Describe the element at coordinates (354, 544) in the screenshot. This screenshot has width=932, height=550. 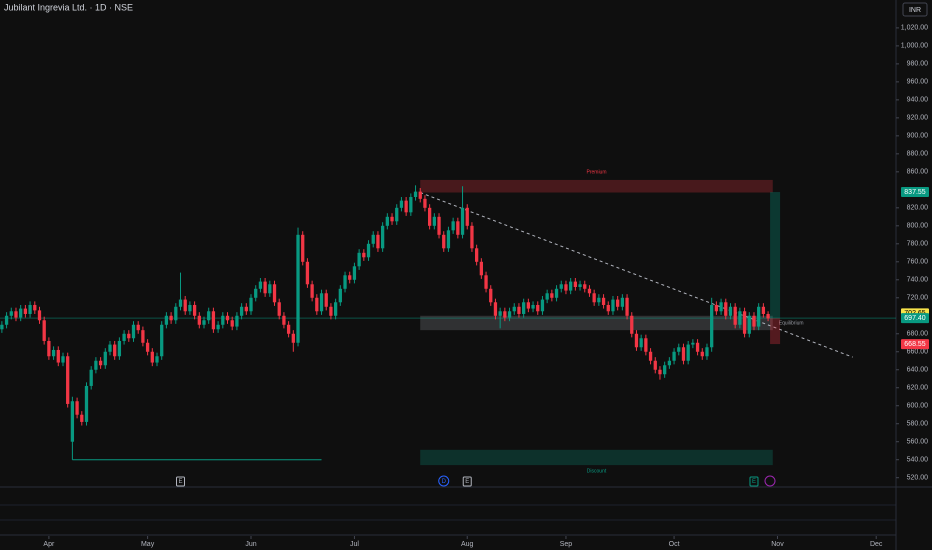
I see `x-tick-label: Jul` at that location.